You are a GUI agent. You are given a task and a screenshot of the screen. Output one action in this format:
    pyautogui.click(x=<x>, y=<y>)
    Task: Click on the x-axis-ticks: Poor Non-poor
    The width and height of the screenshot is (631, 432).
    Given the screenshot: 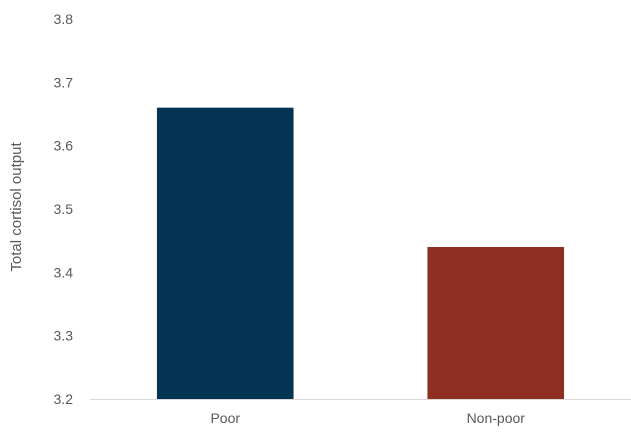 What is the action you would take?
    pyautogui.click(x=367, y=418)
    